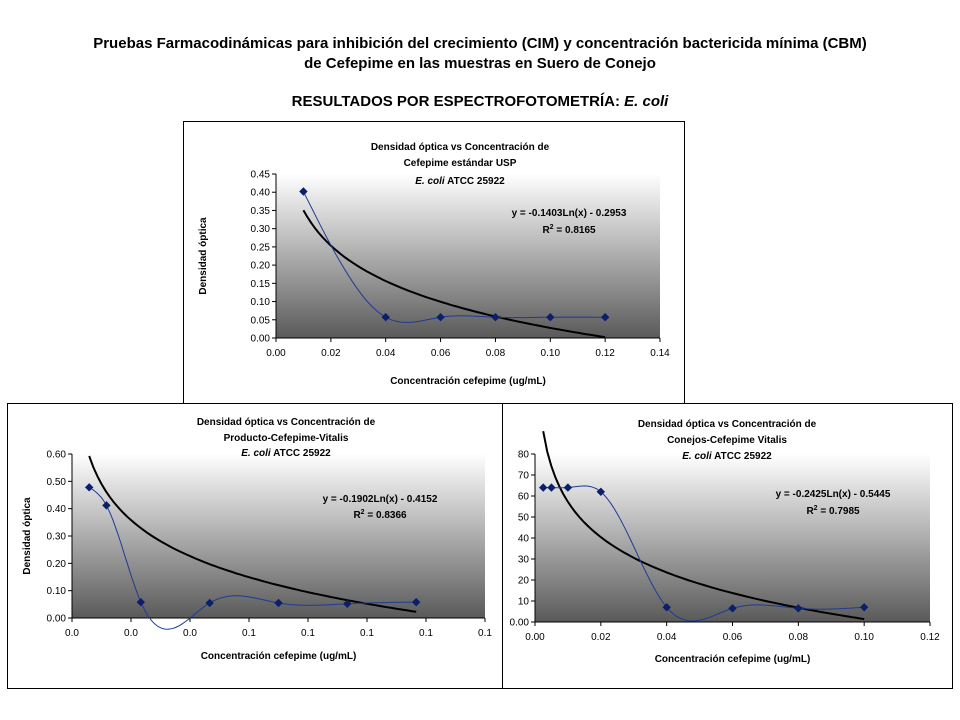 The width and height of the screenshot is (960, 720). Describe the element at coordinates (496, 353) in the screenshot. I see `x-tick-label: 0.08` at that location.